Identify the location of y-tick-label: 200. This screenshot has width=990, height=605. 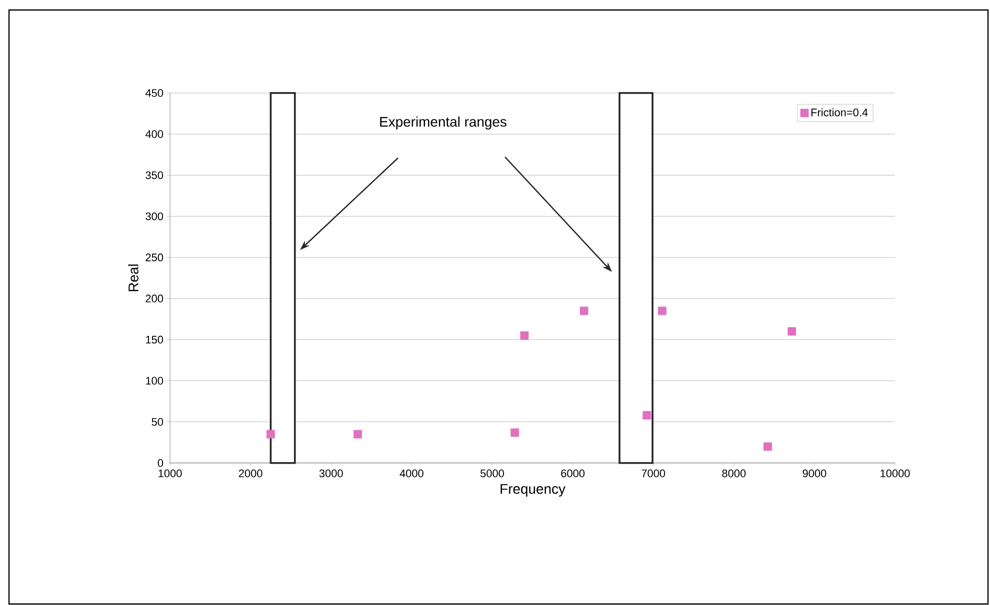
(155, 298).